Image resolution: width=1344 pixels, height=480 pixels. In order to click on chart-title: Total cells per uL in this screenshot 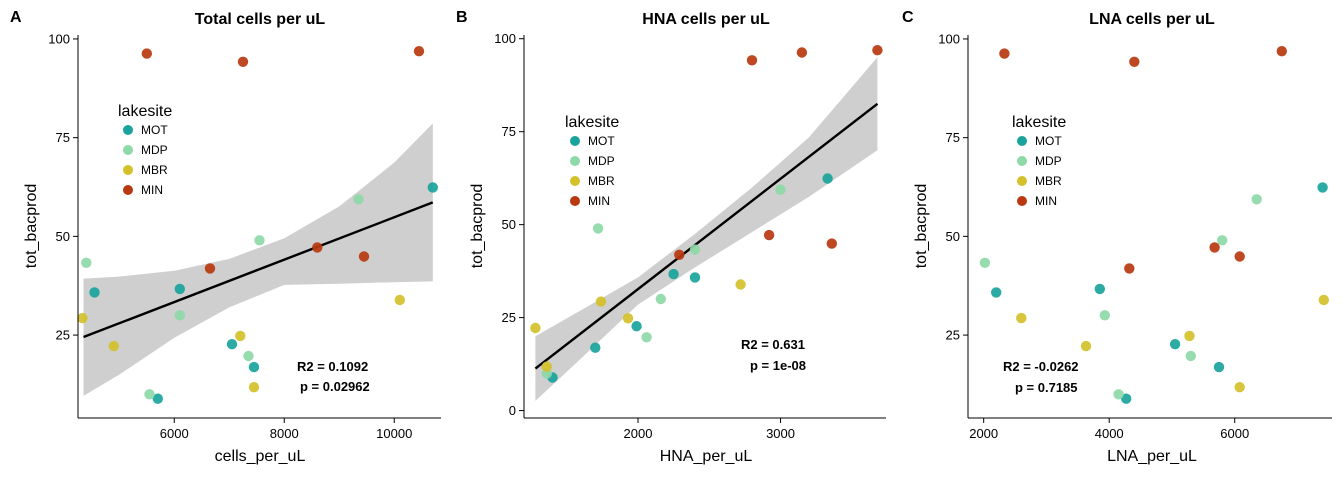, I will do `click(260, 19)`.